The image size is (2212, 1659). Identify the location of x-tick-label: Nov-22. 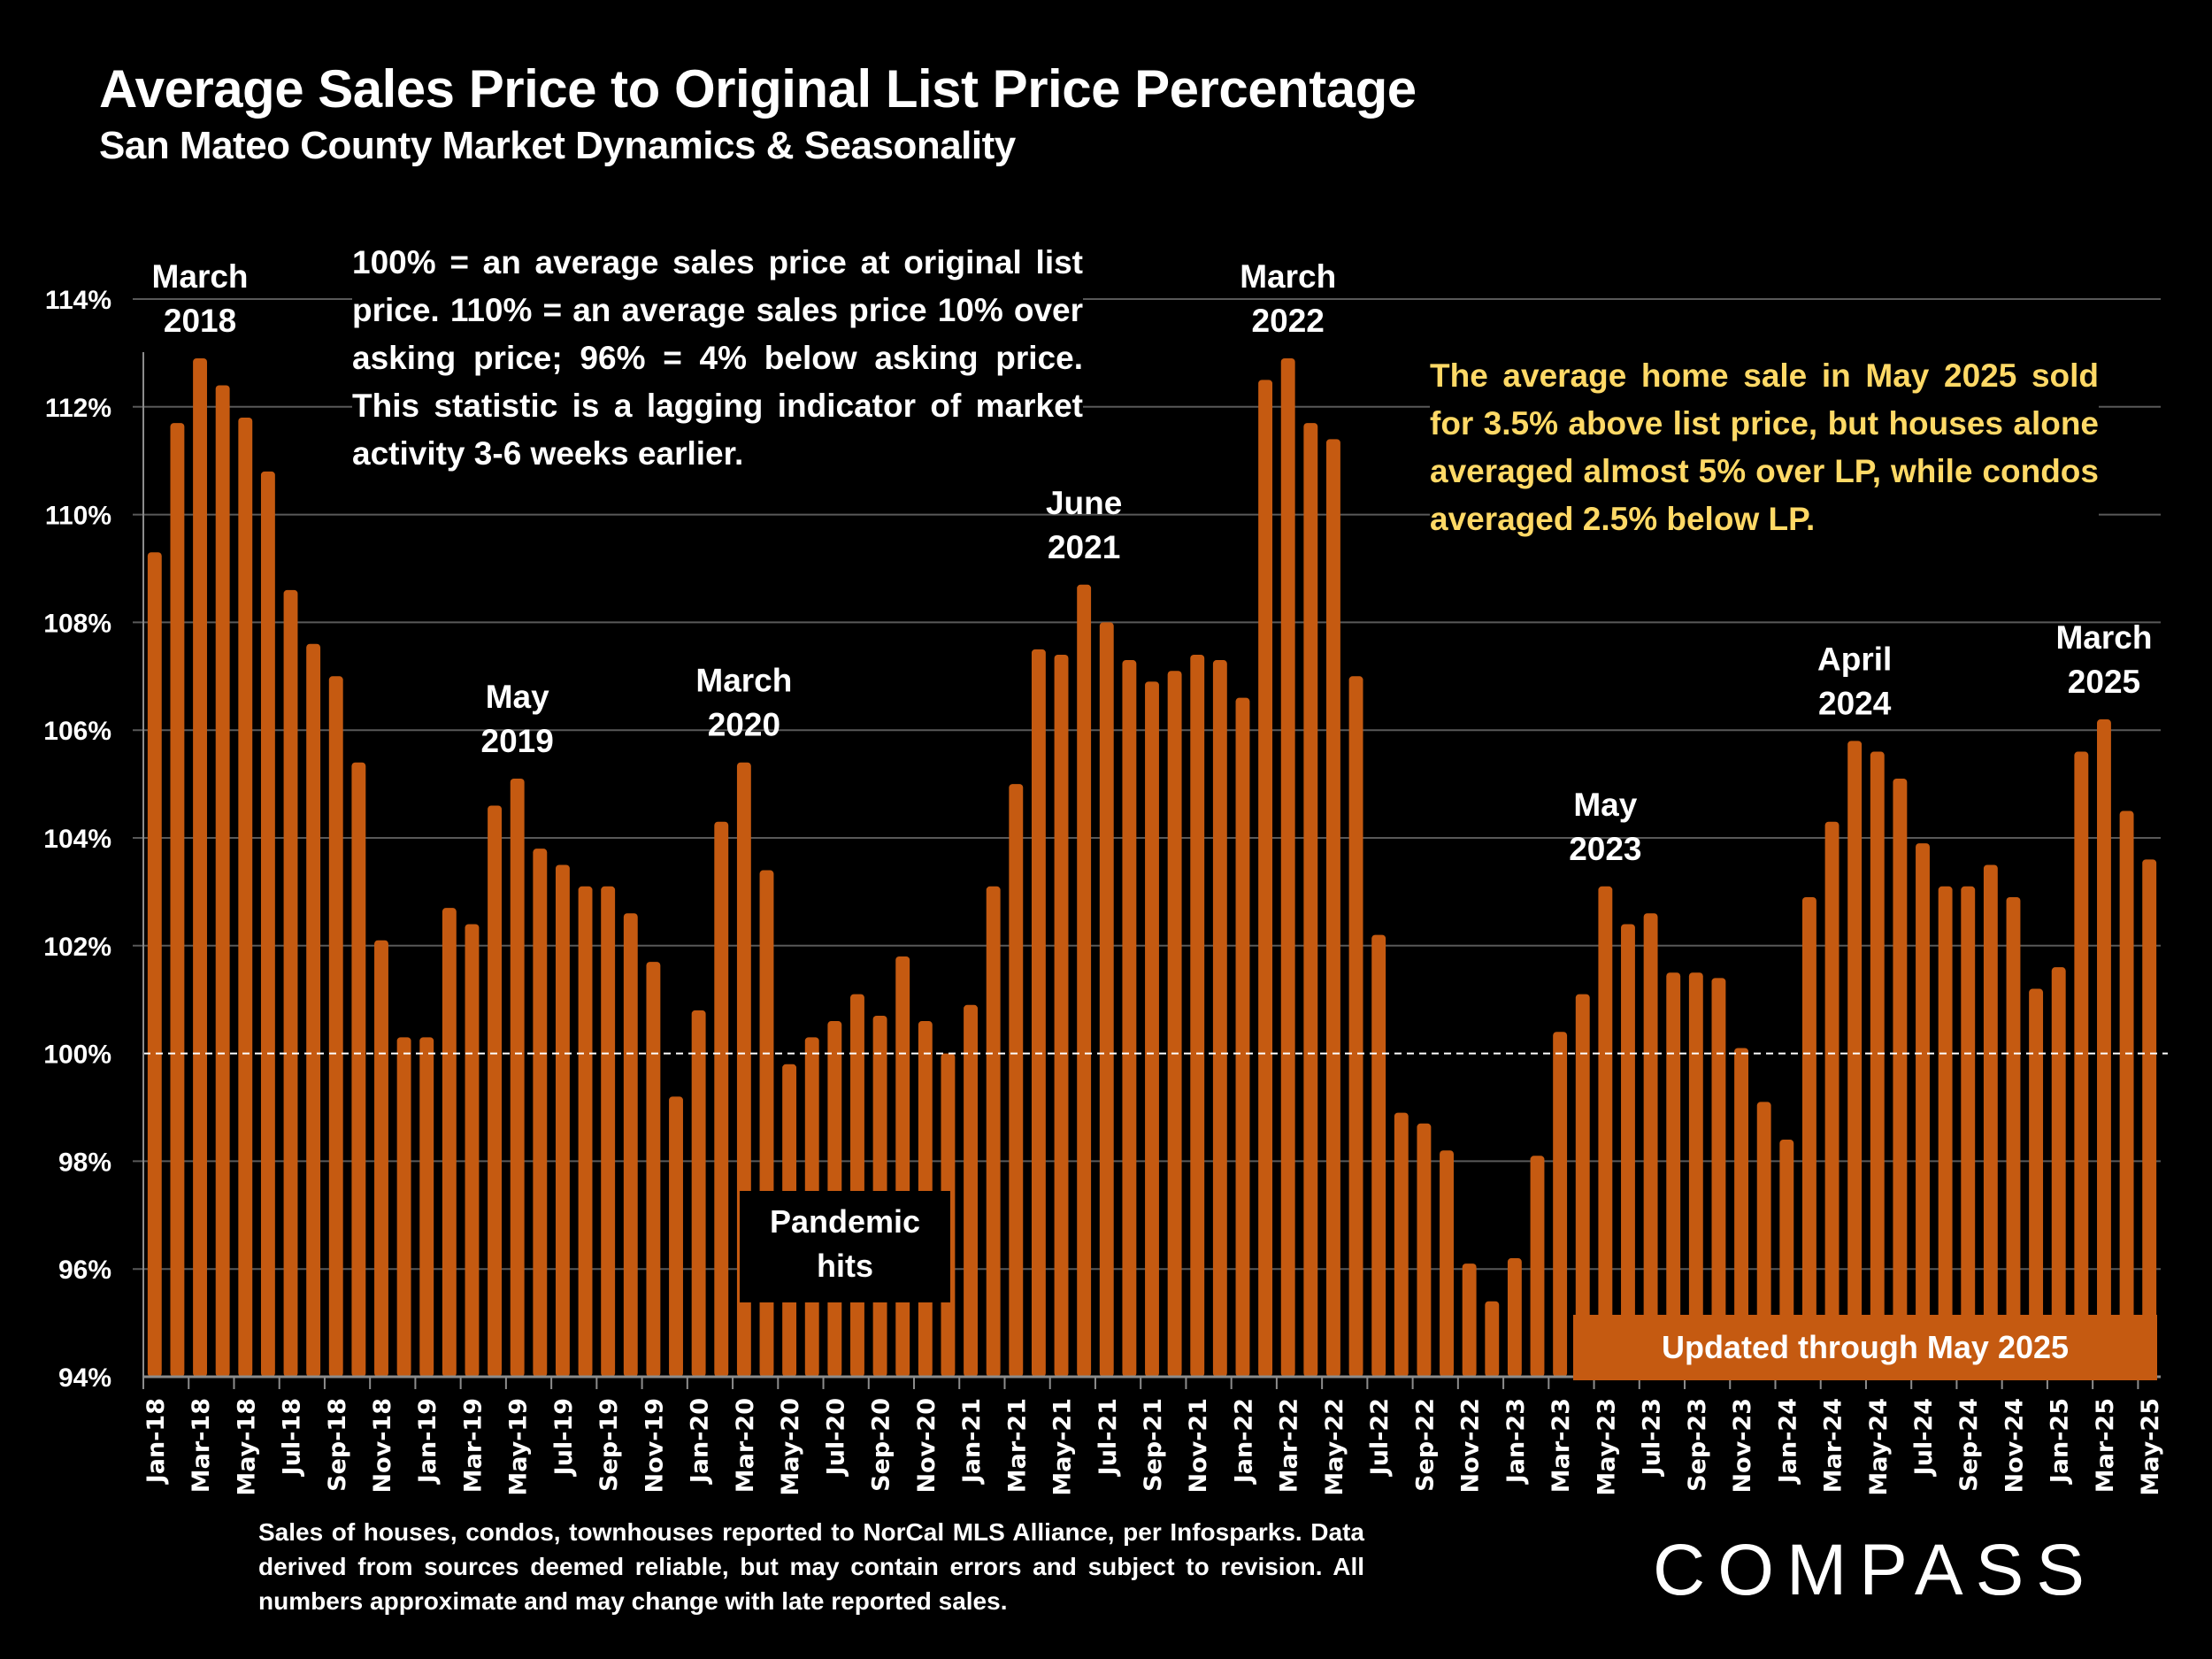
(1471, 1446).